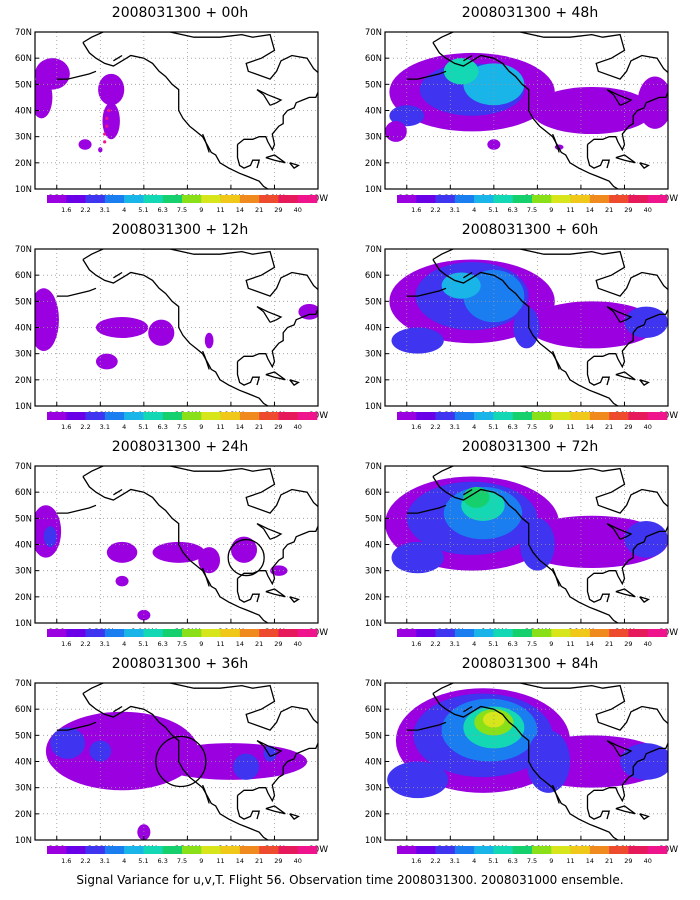 The image size is (700, 900). What do you see at coordinates (530, 664) in the screenshot?
I see `panel-title: 2008031300 + 84h` at bounding box center [530, 664].